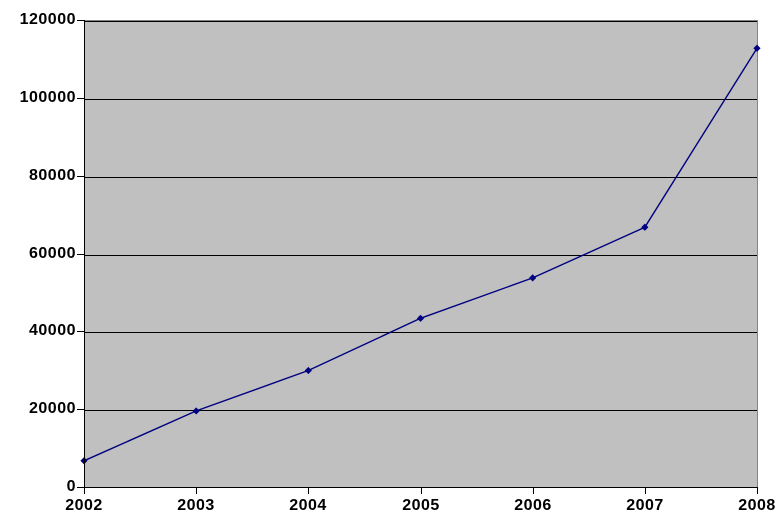  I want to click on x-tick-label: 2007, so click(645, 505).